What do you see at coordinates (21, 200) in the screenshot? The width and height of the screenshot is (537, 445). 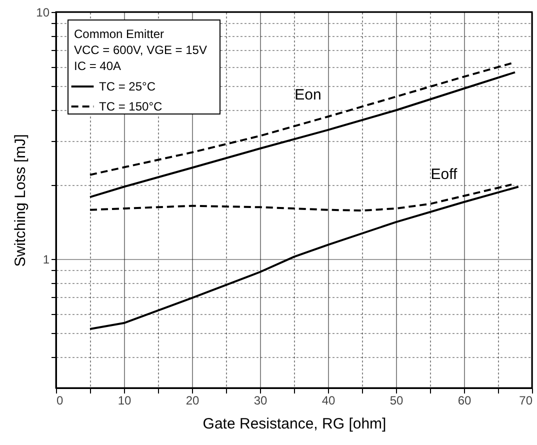 I see `y-axis-title: Switching Loss [mJ]` at bounding box center [21, 200].